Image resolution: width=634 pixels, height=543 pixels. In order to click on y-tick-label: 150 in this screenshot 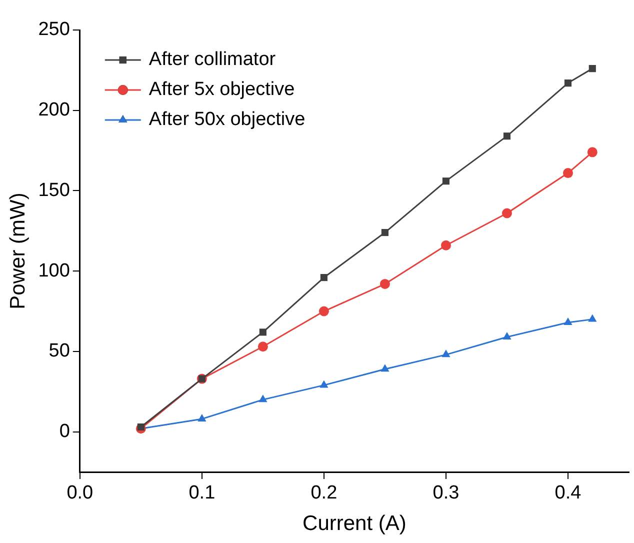, I will do `click(54, 190)`.